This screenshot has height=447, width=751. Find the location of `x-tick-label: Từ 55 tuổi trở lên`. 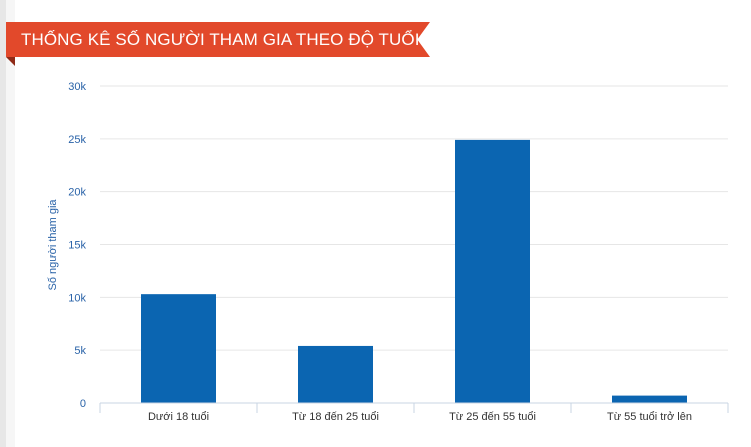

x-tick-label: Từ 55 tuổi trở lên is located at coordinates (649, 417).